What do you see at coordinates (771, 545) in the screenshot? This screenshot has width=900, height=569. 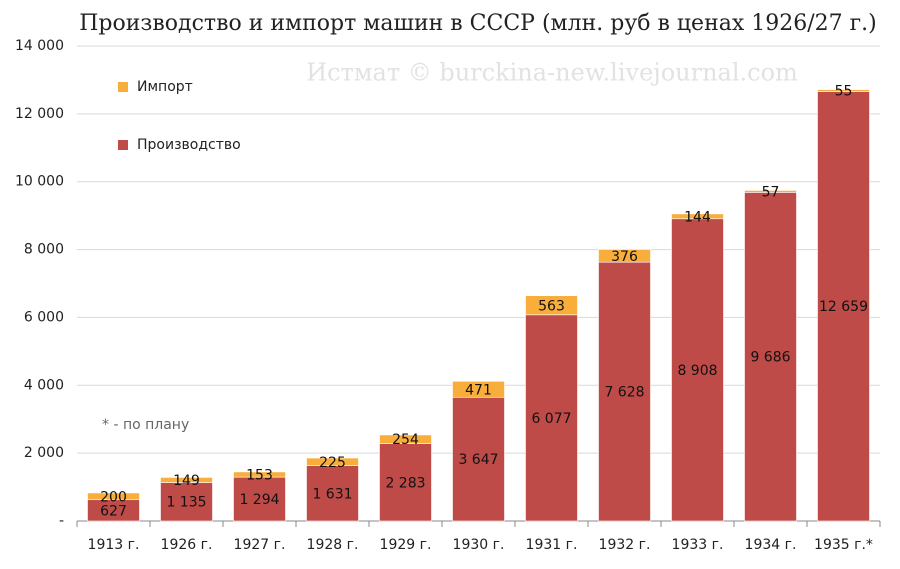 I see `x-tick-label: 1934 г.` at bounding box center [771, 545].